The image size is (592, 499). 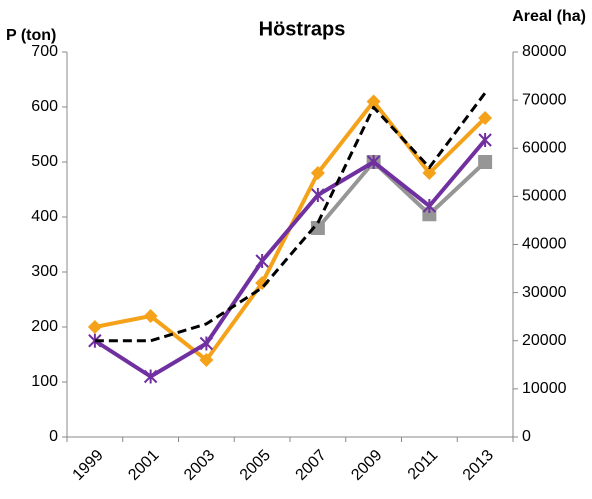 I want to click on y2-tick-label: 10000, so click(x=544, y=388).